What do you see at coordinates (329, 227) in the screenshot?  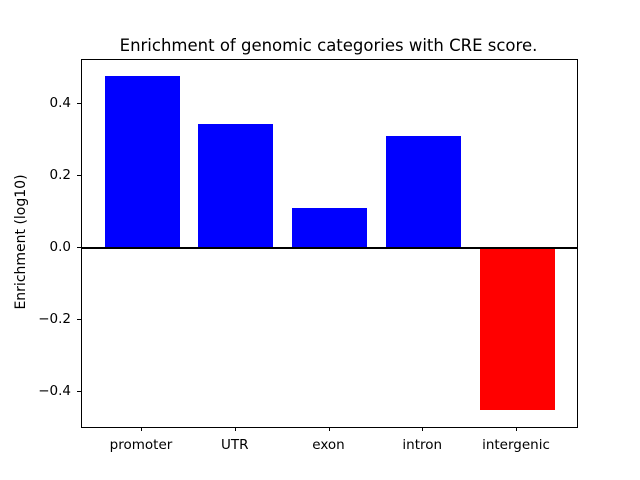 I see `bar-exon` at bounding box center [329, 227].